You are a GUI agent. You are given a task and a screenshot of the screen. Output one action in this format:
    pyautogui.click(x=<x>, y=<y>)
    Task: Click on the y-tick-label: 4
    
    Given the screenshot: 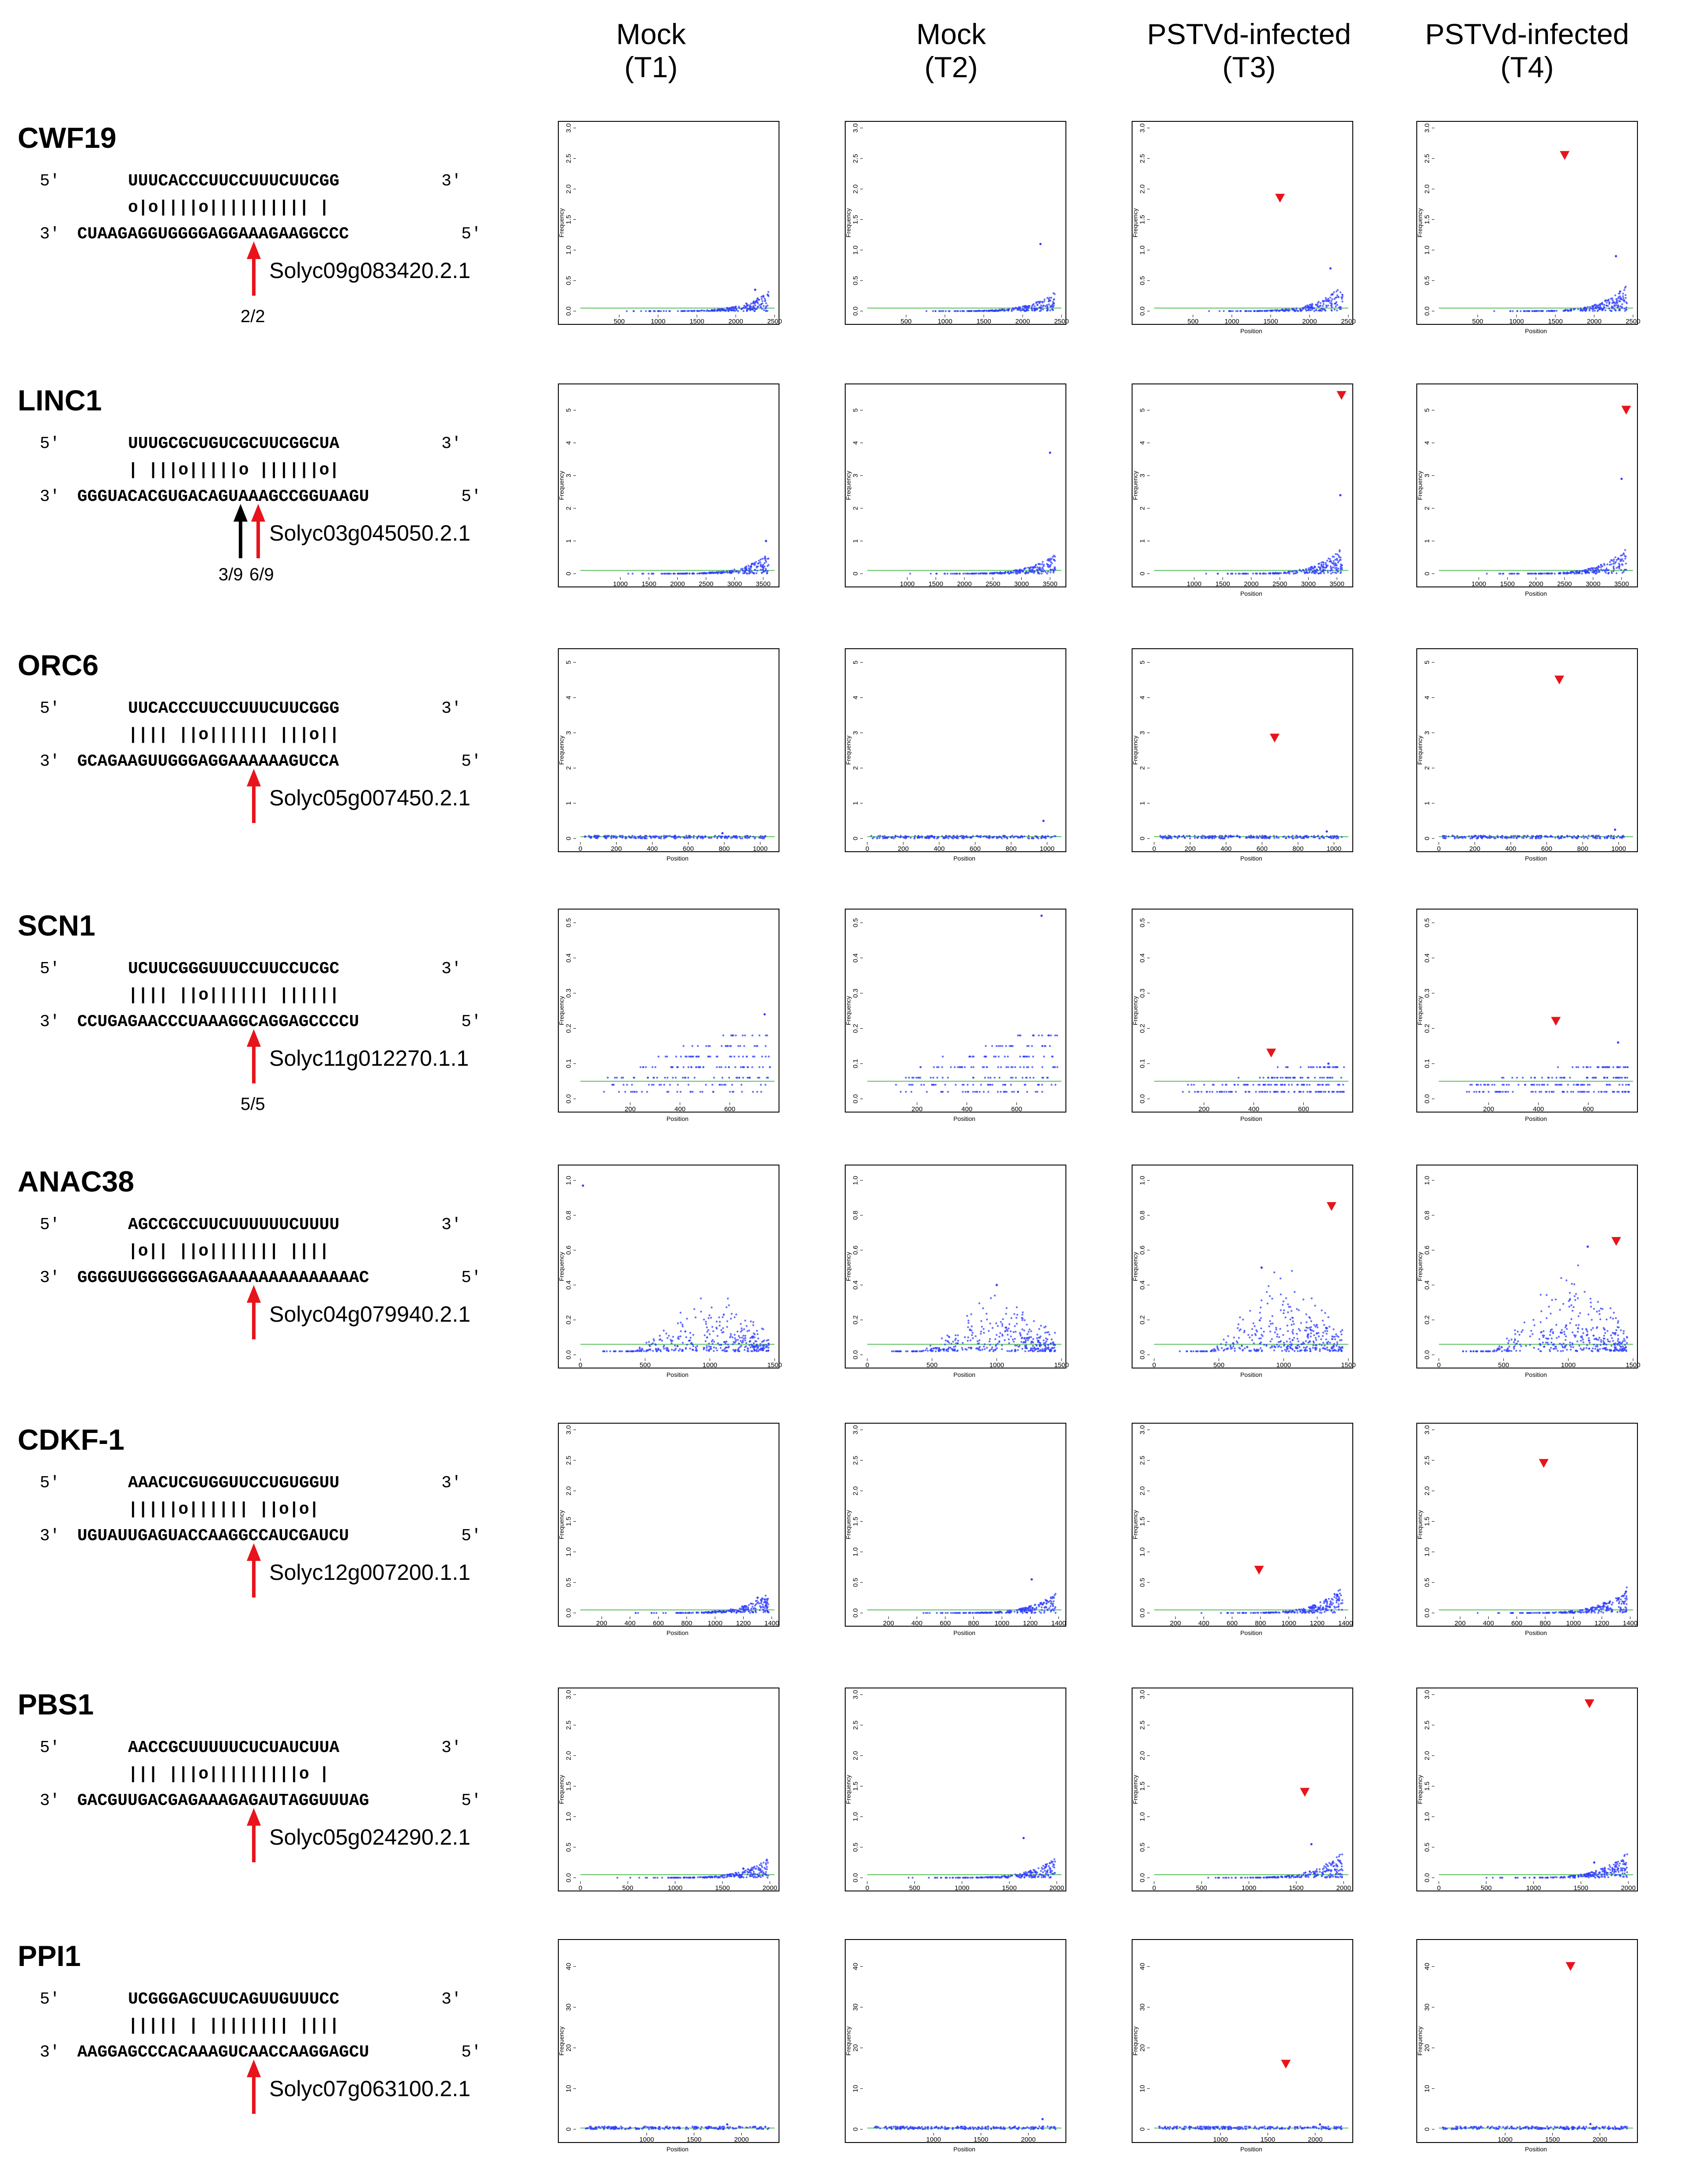 What is the action you would take?
    pyautogui.click(x=1143, y=697)
    